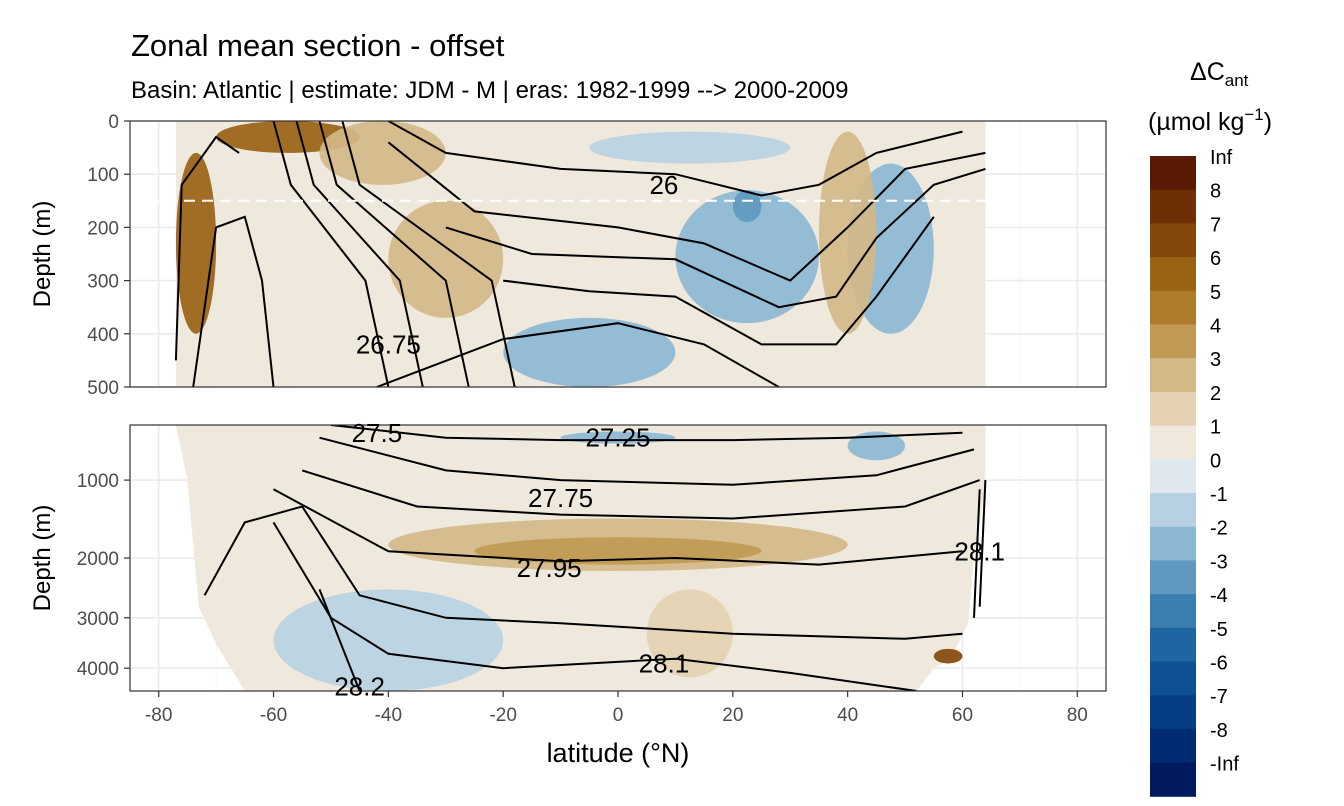  Describe the element at coordinates (113, 122) in the screenshot. I see `y-tick-label: 0` at that location.